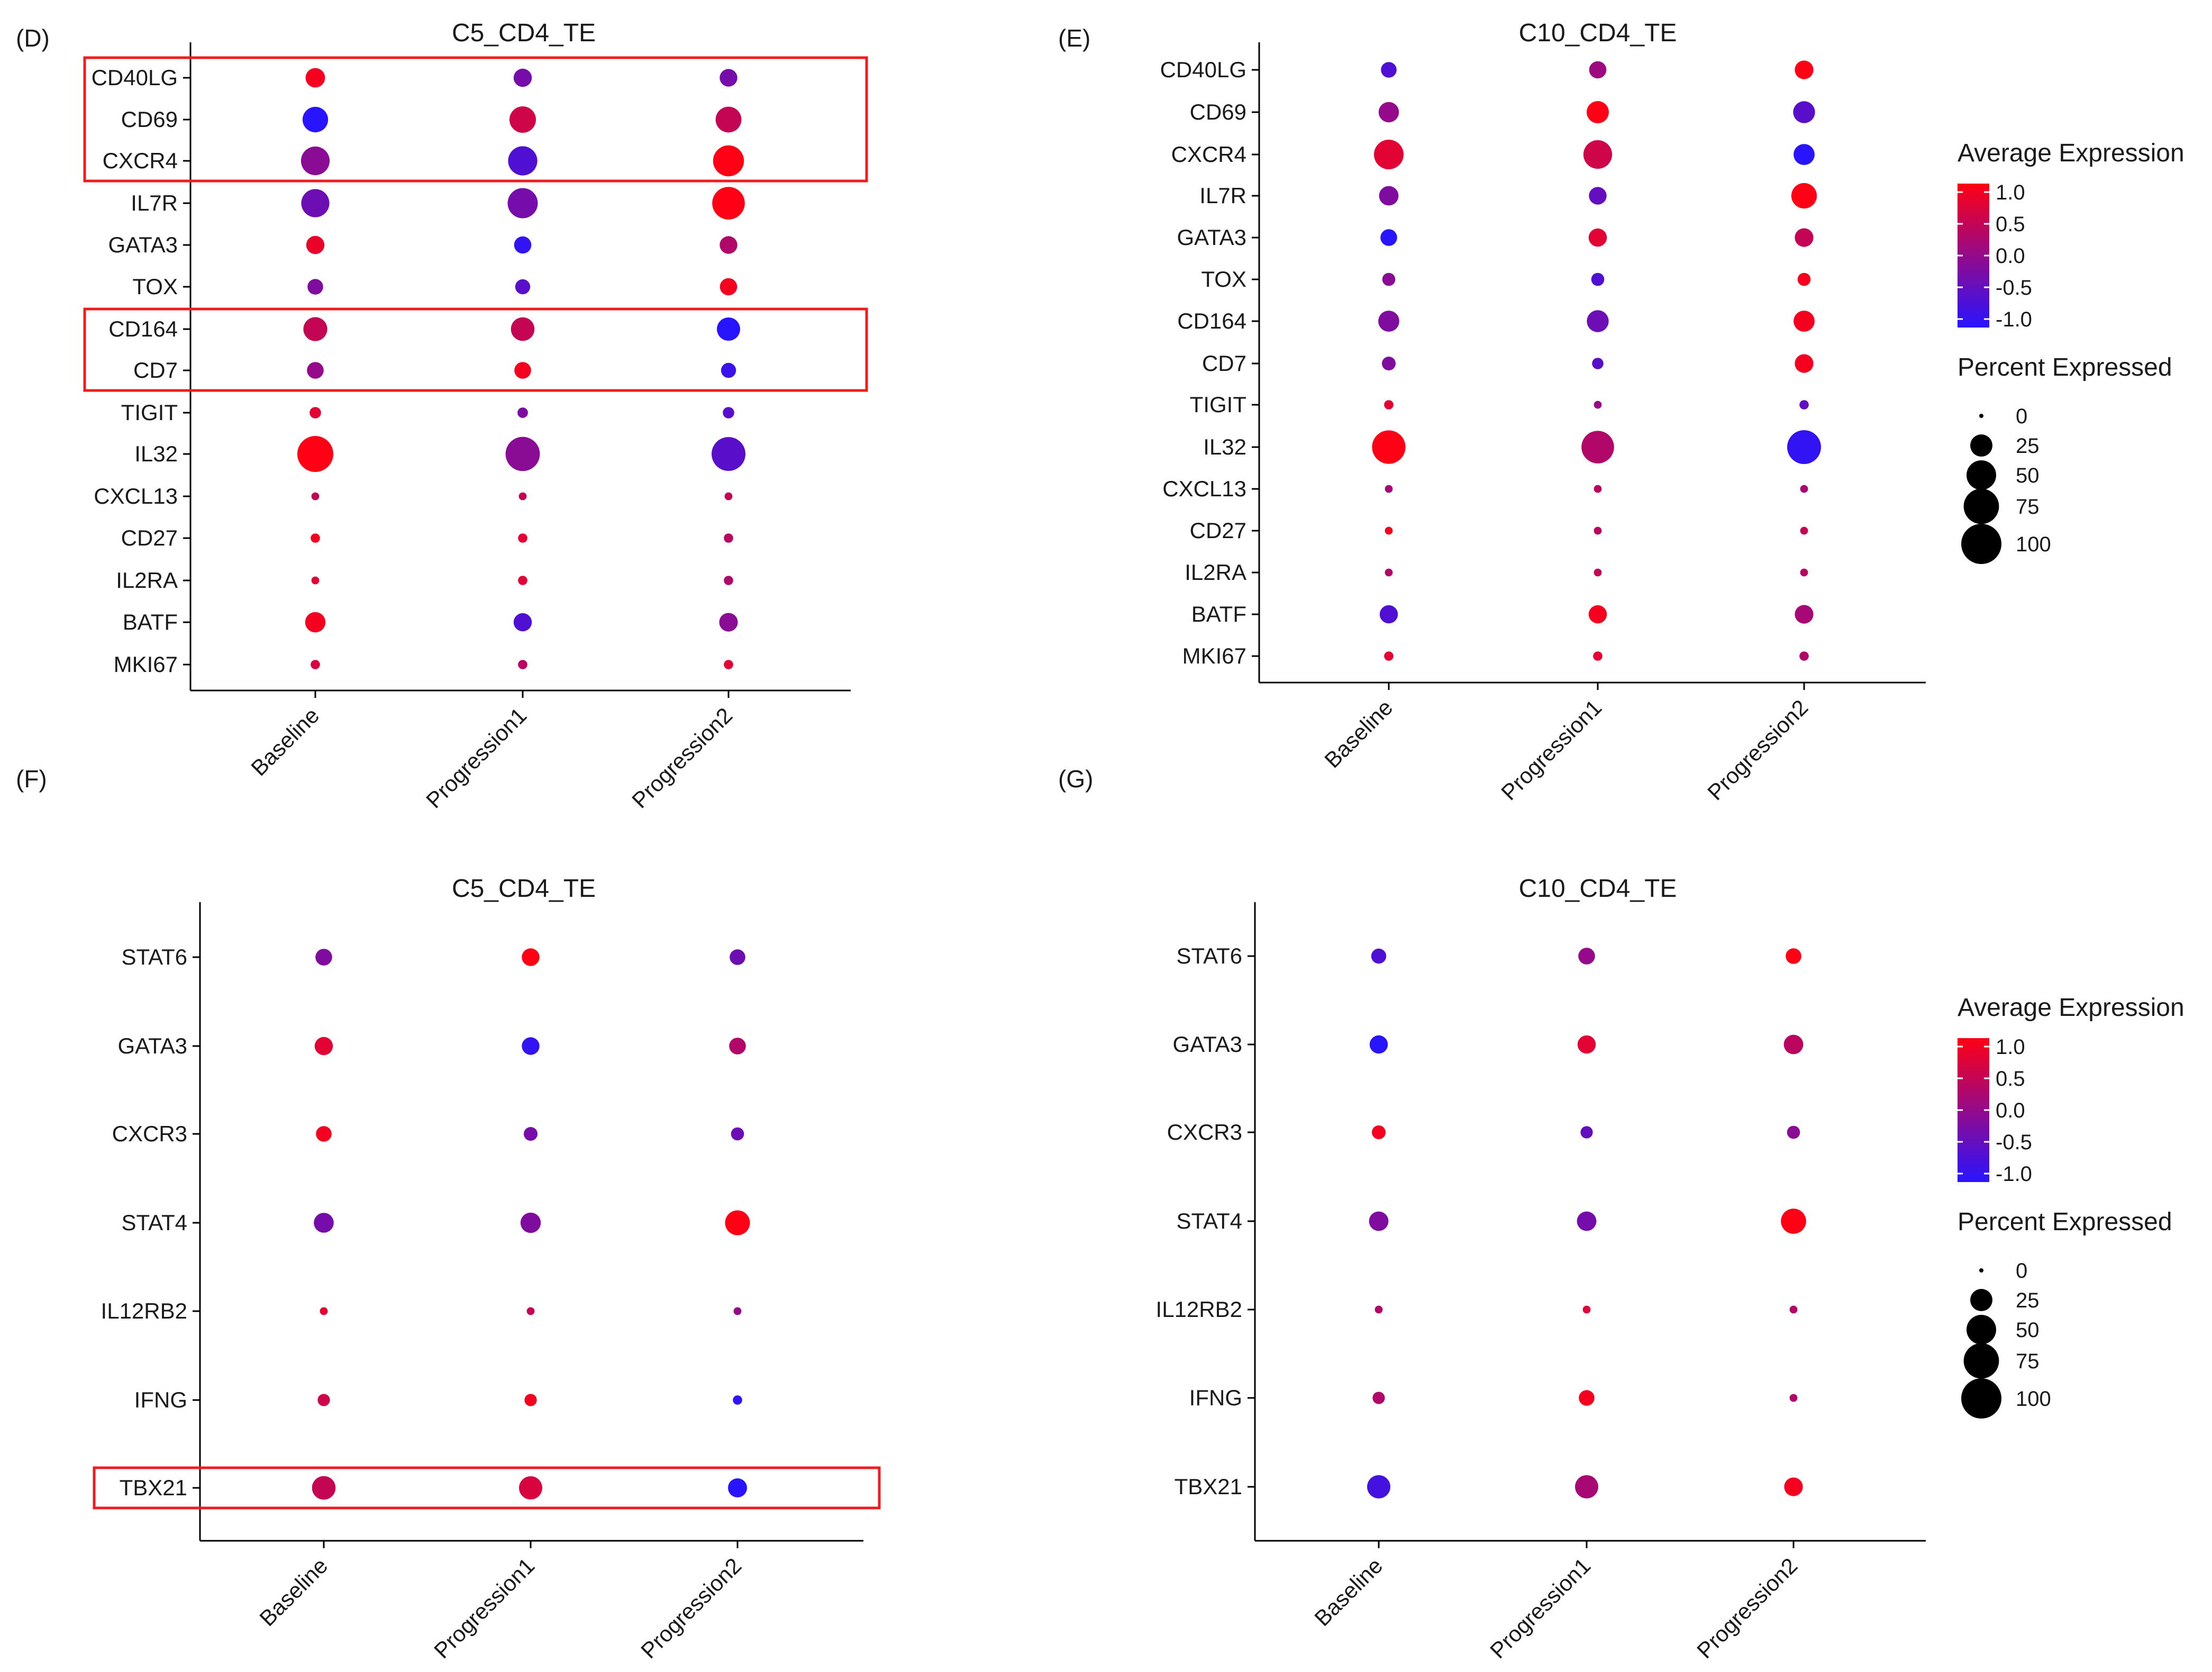 The width and height of the screenshot is (2212, 1672). What do you see at coordinates (1211, 321) in the screenshot?
I see `gene-label: CD164` at bounding box center [1211, 321].